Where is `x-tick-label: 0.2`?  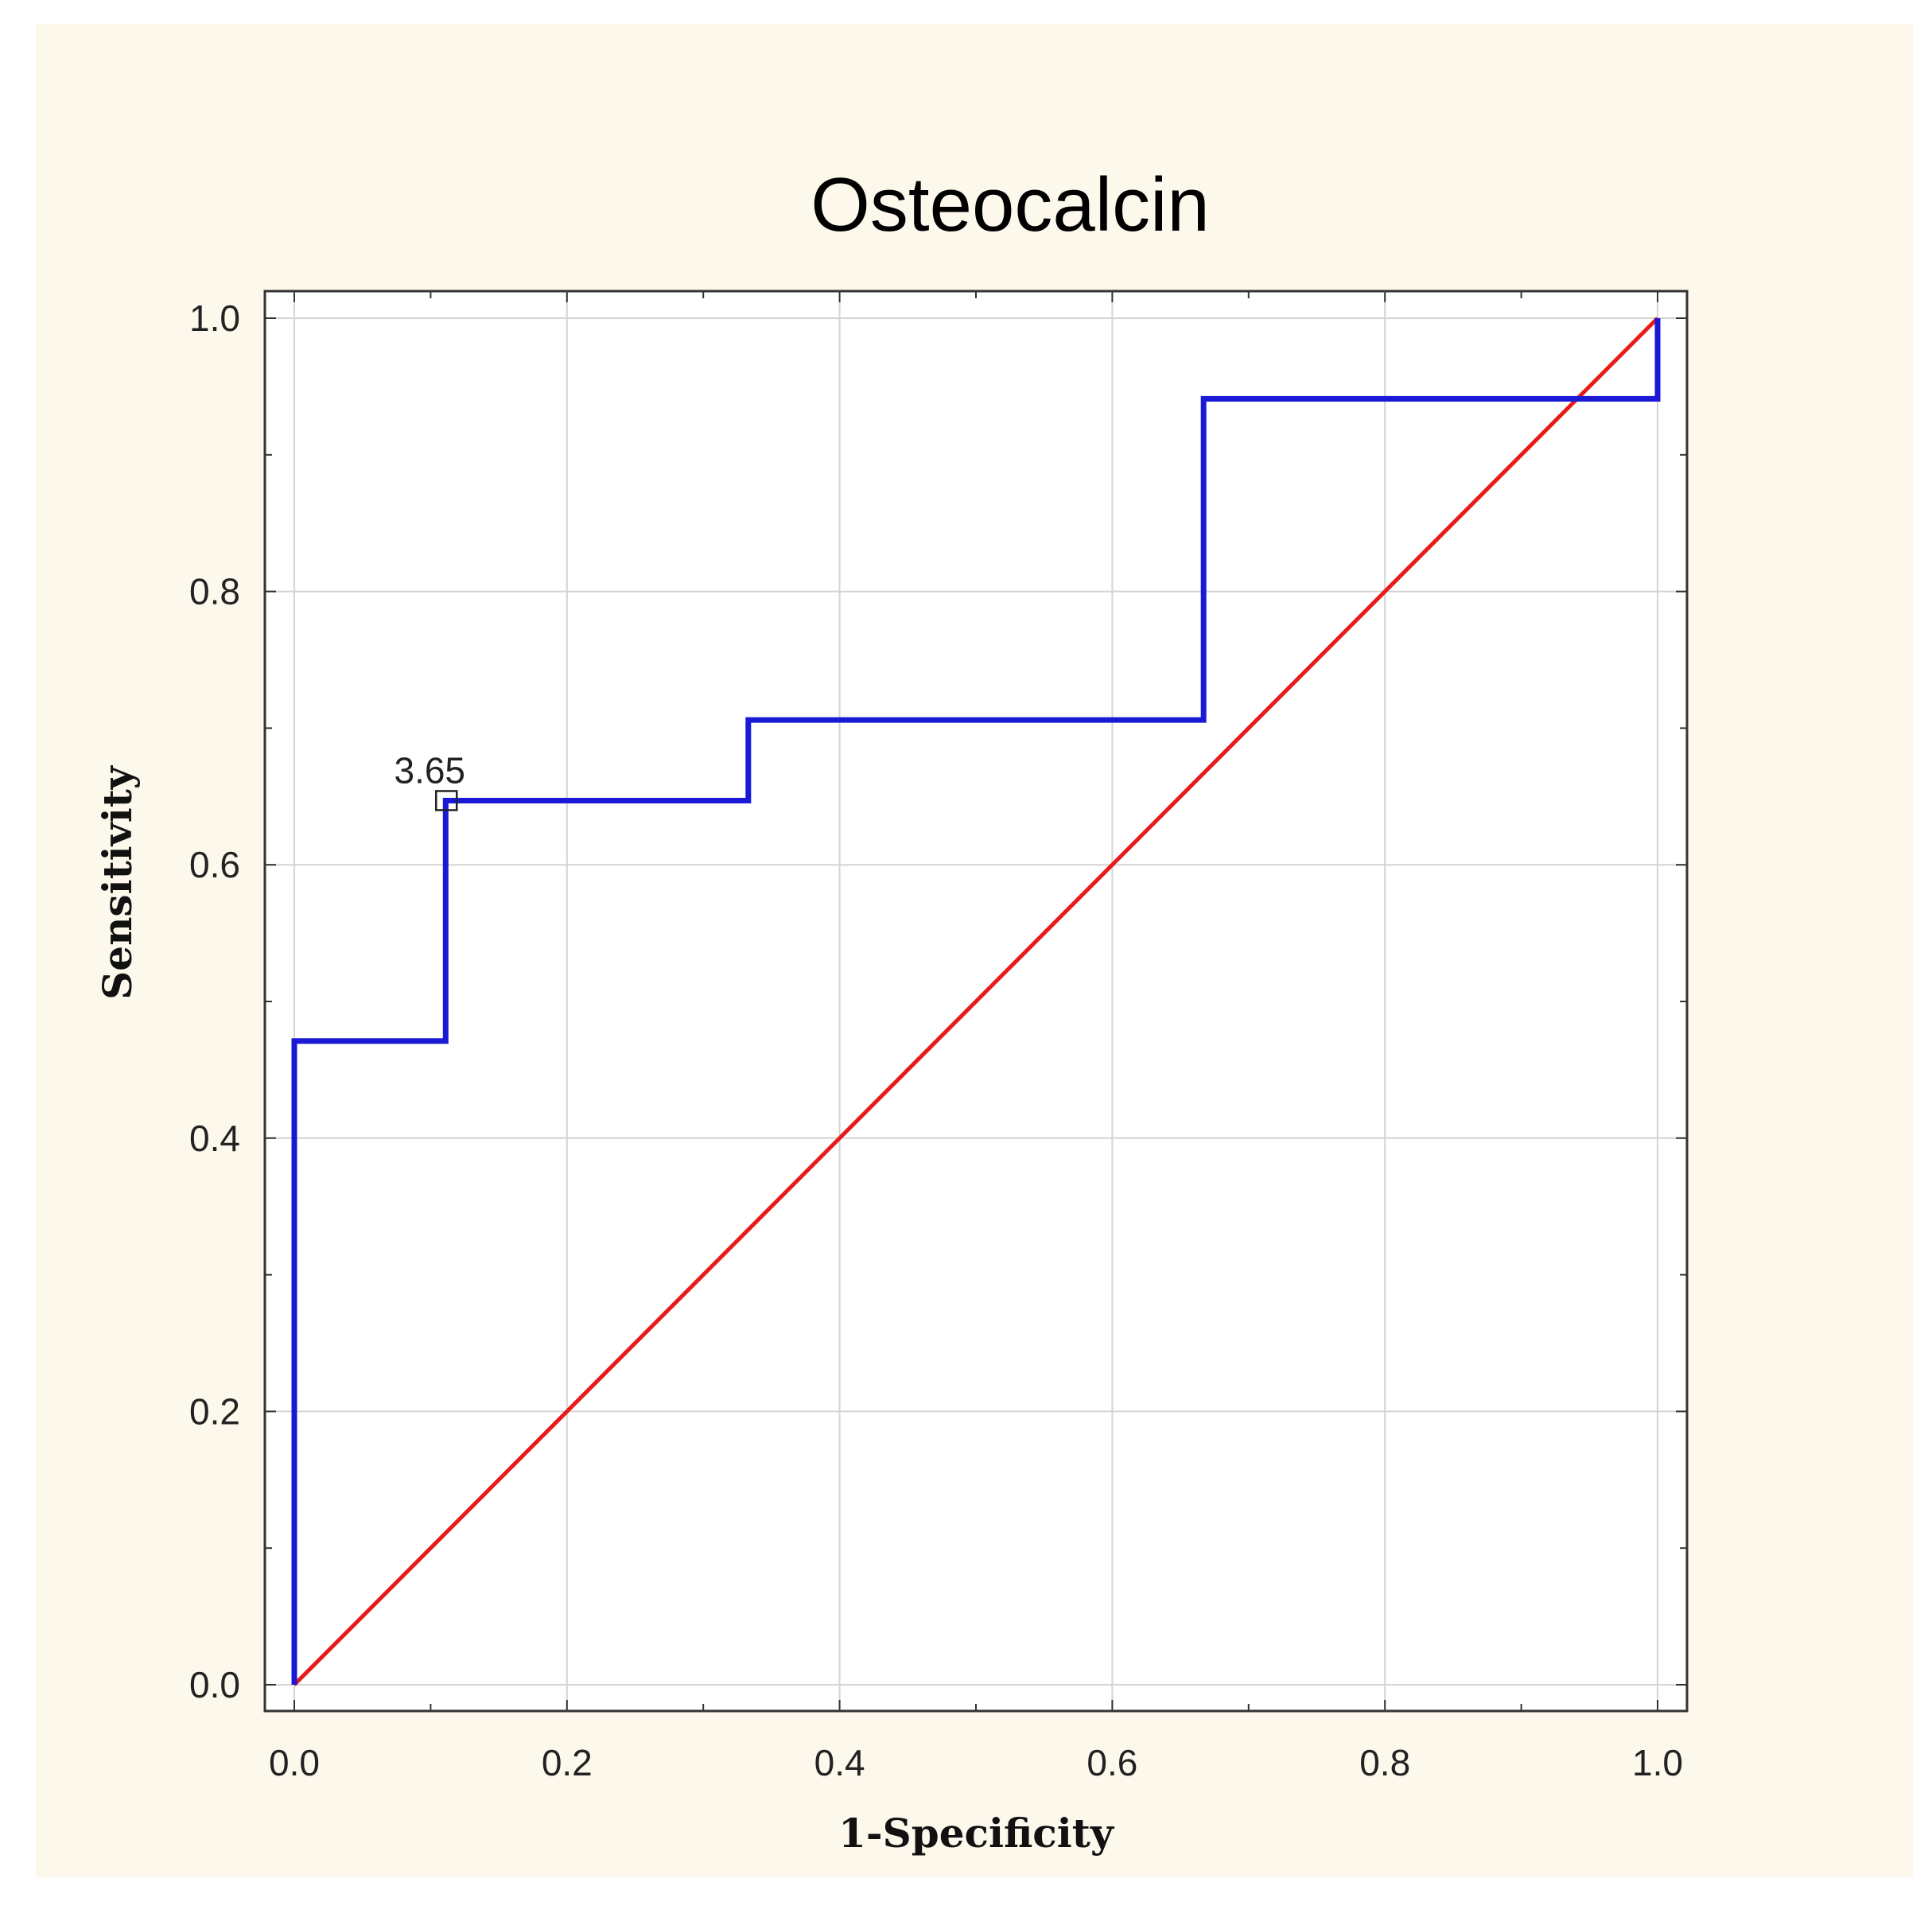
x-tick-label: 0.2 is located at coordinates (567, 1762).